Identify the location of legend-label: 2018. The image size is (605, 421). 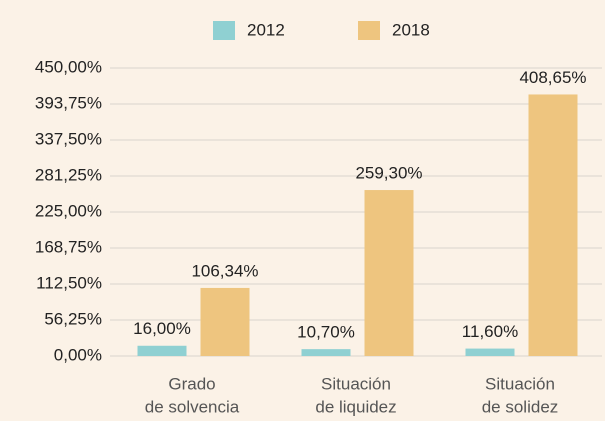
(411, 29).